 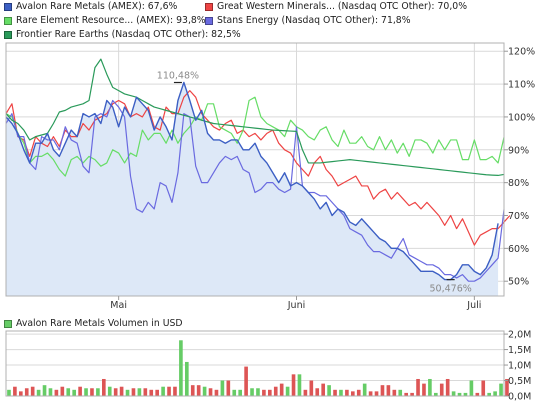 I want to click on legend-swatch-avalon, so click(x=8, y=6).